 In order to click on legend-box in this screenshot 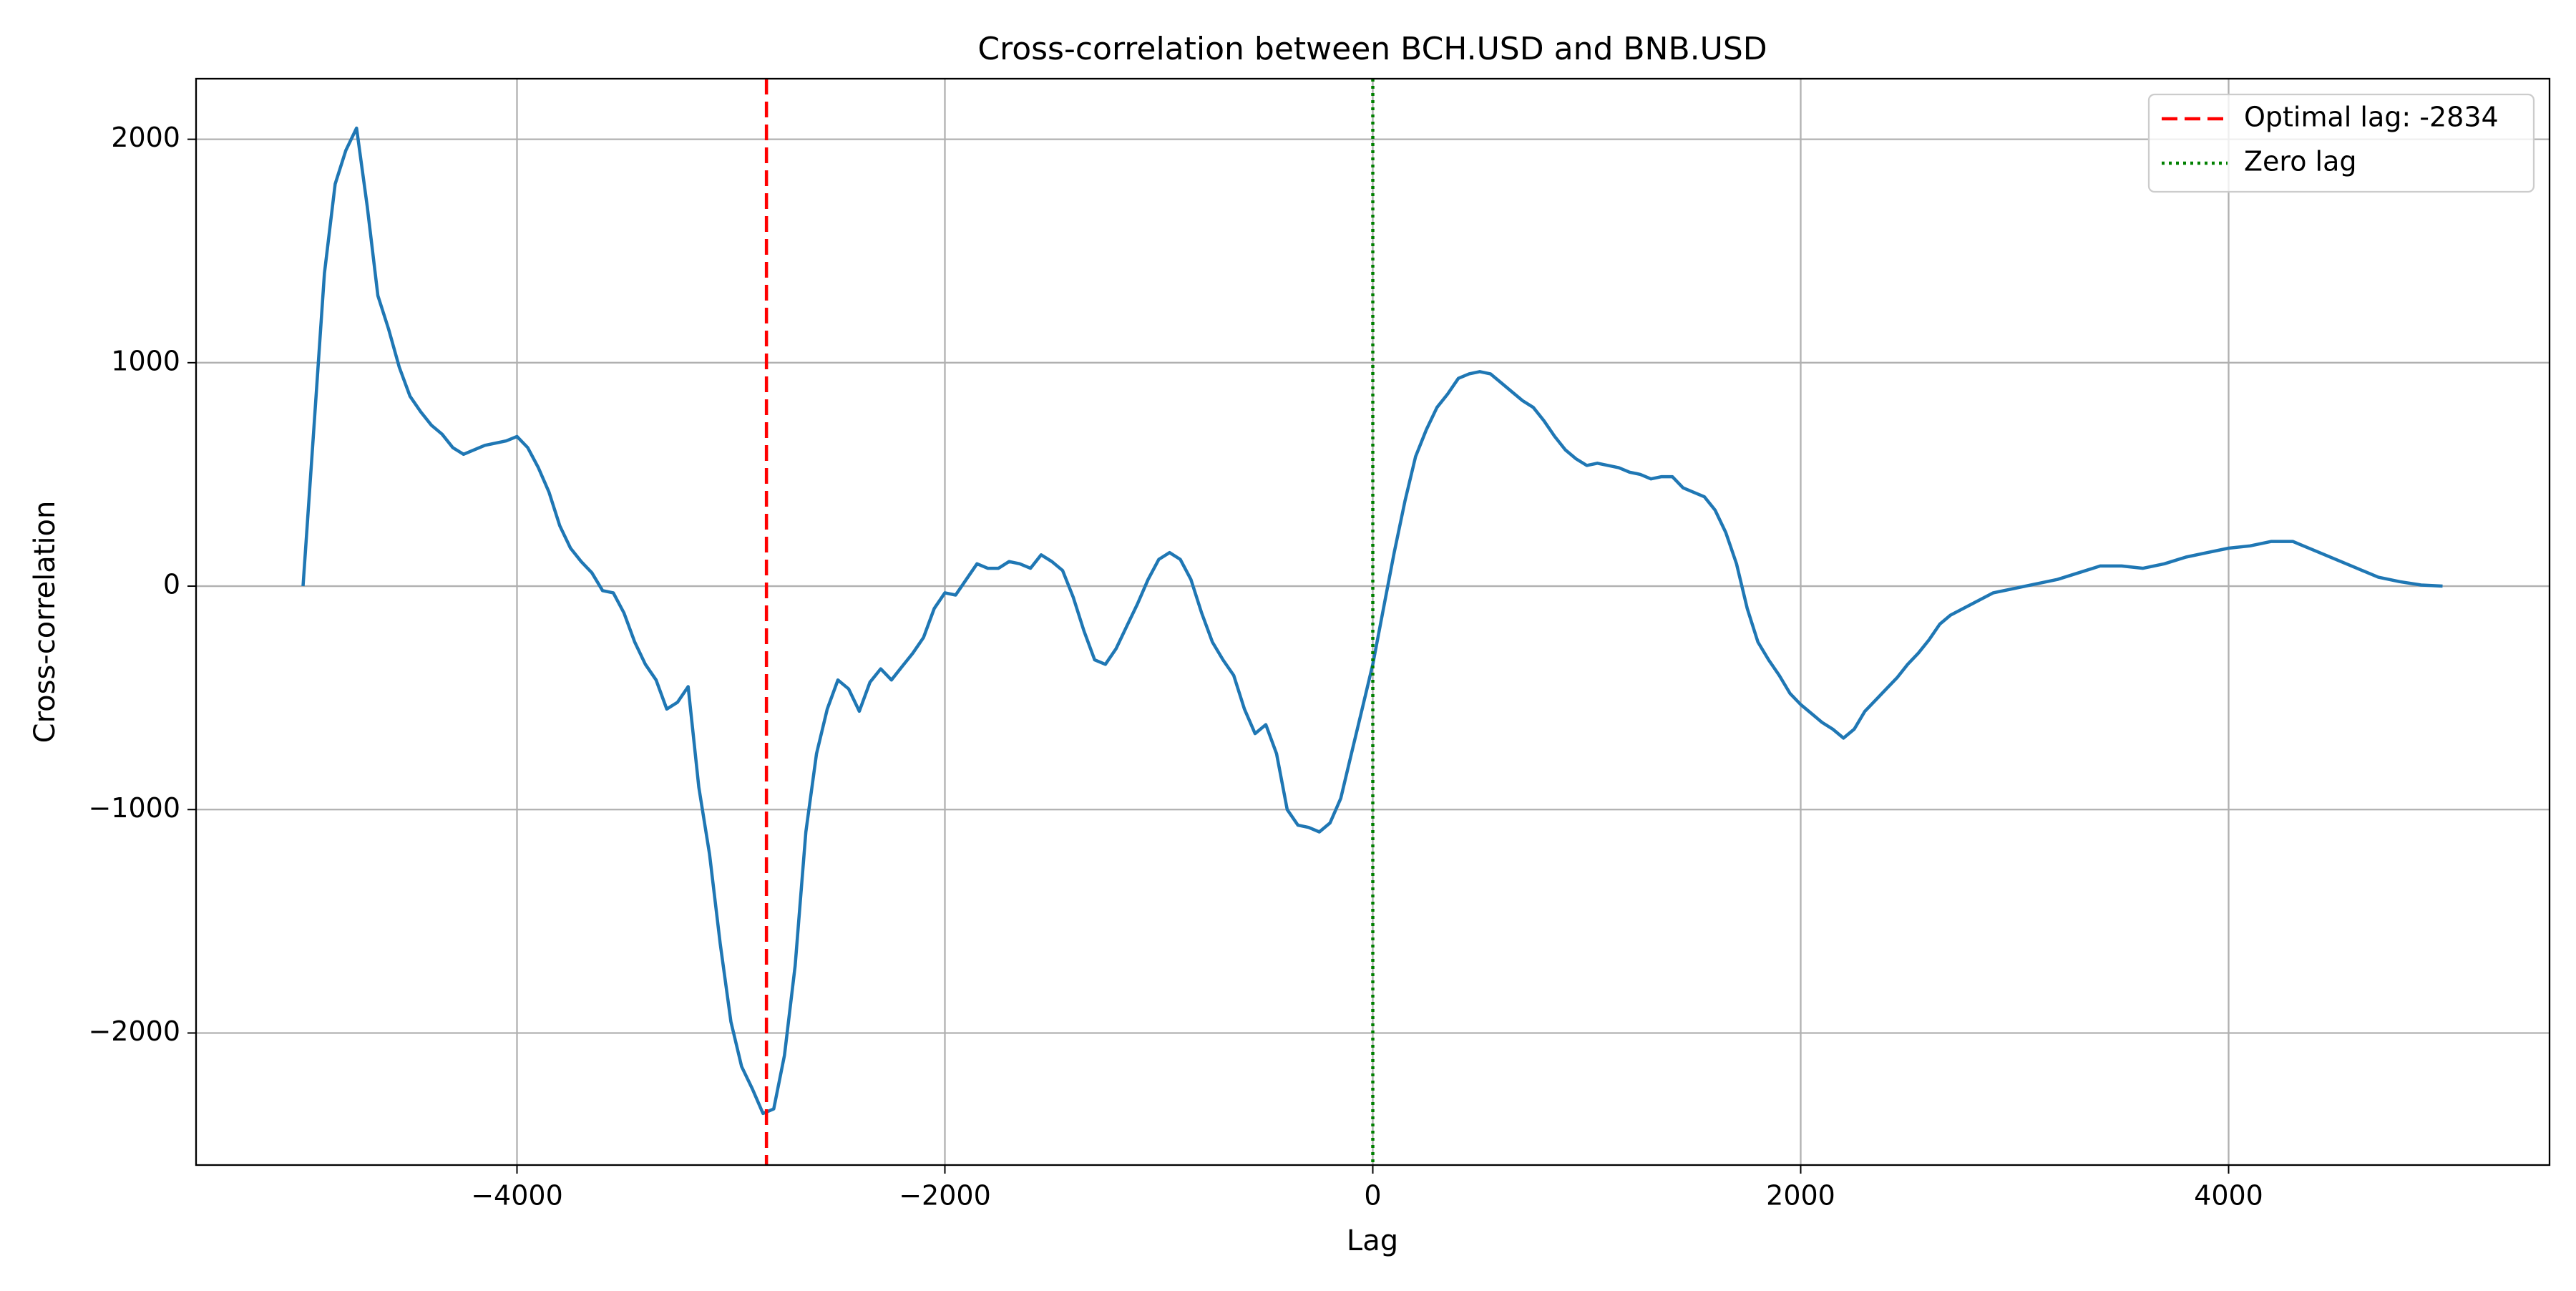, I will do `click(2341, 143)`.